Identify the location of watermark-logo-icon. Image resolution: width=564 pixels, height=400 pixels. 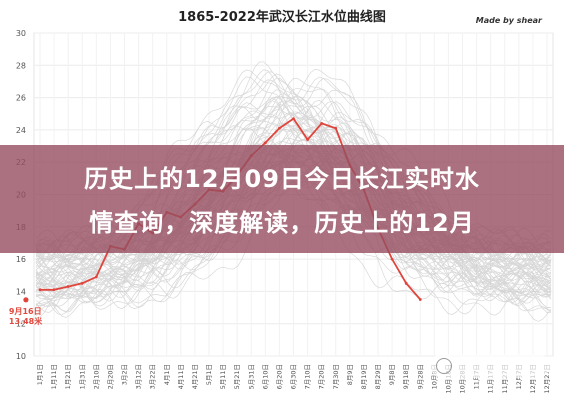
(444, 366).